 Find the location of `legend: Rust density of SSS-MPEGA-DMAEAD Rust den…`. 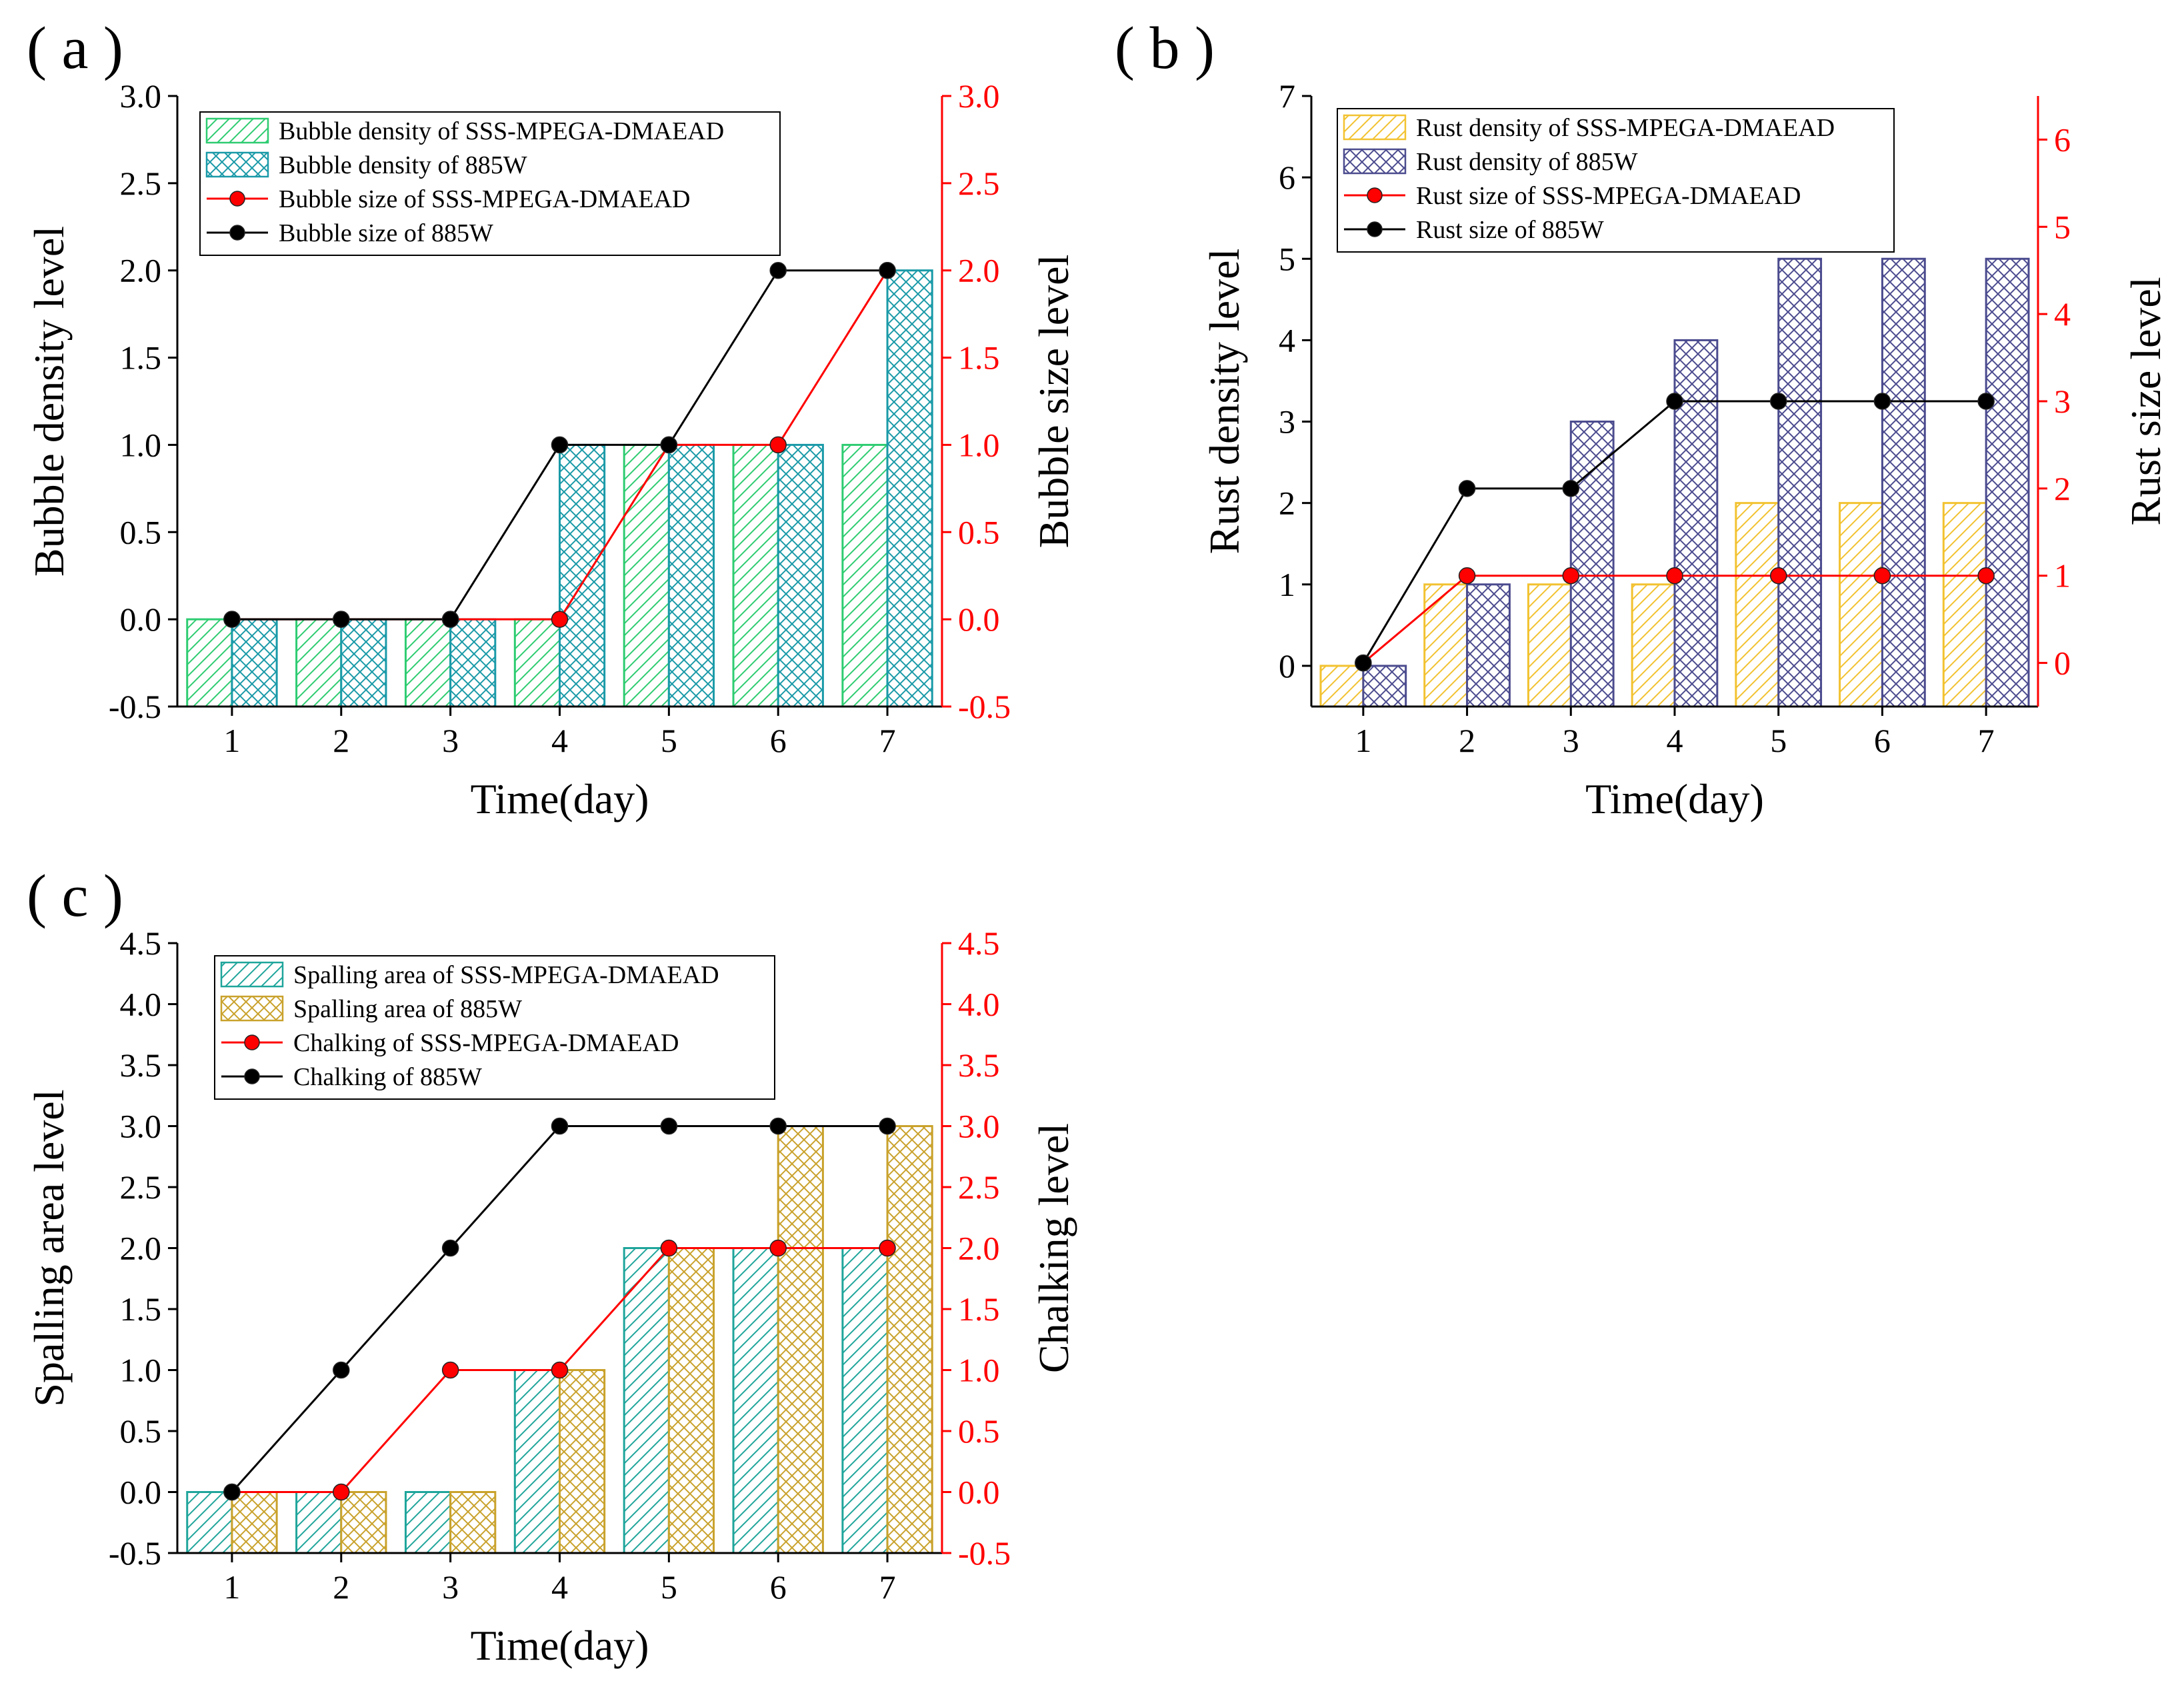

legend: Rust density of SSS-MPEGA-DMAEAD Rust den… is located at coordinates (1616, 180).